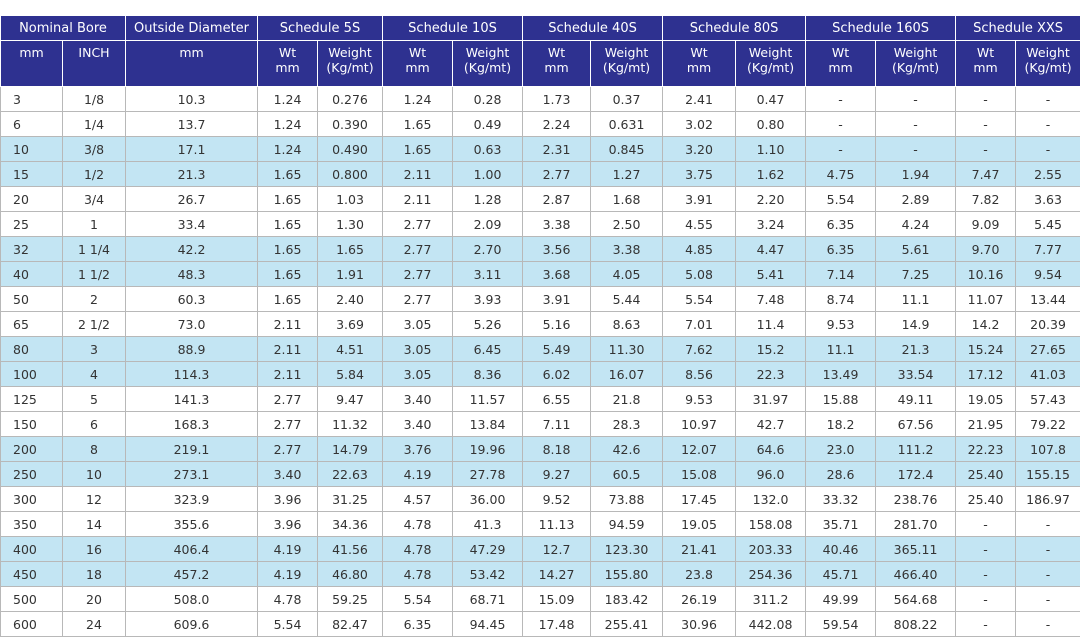 The width and height of the screenshot is (1080, 640). What do you see at coordinates (191, 274) in the screenshot?
I see `table-cell: 48.3` at bounding box center [191, 274].